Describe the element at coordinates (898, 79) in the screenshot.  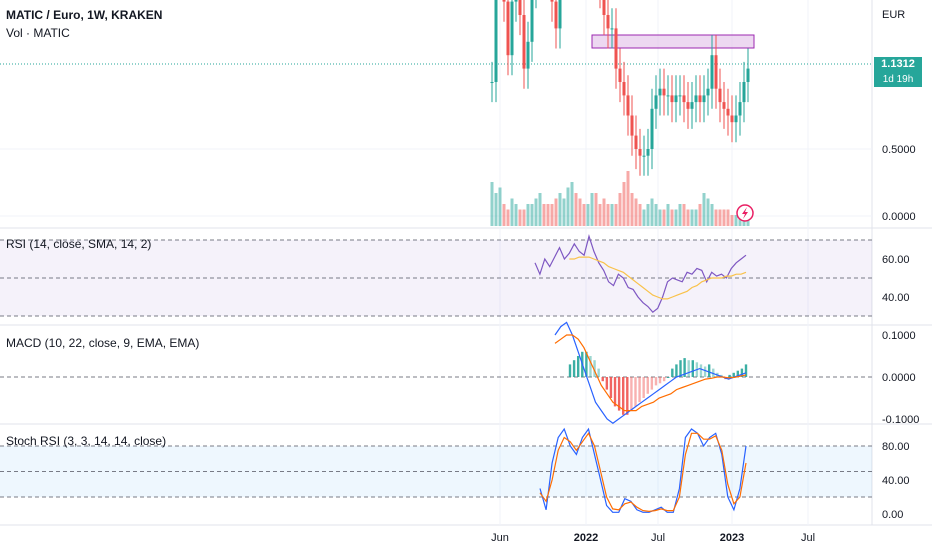
I see `bar-countdown: 1d 19h` at that location.